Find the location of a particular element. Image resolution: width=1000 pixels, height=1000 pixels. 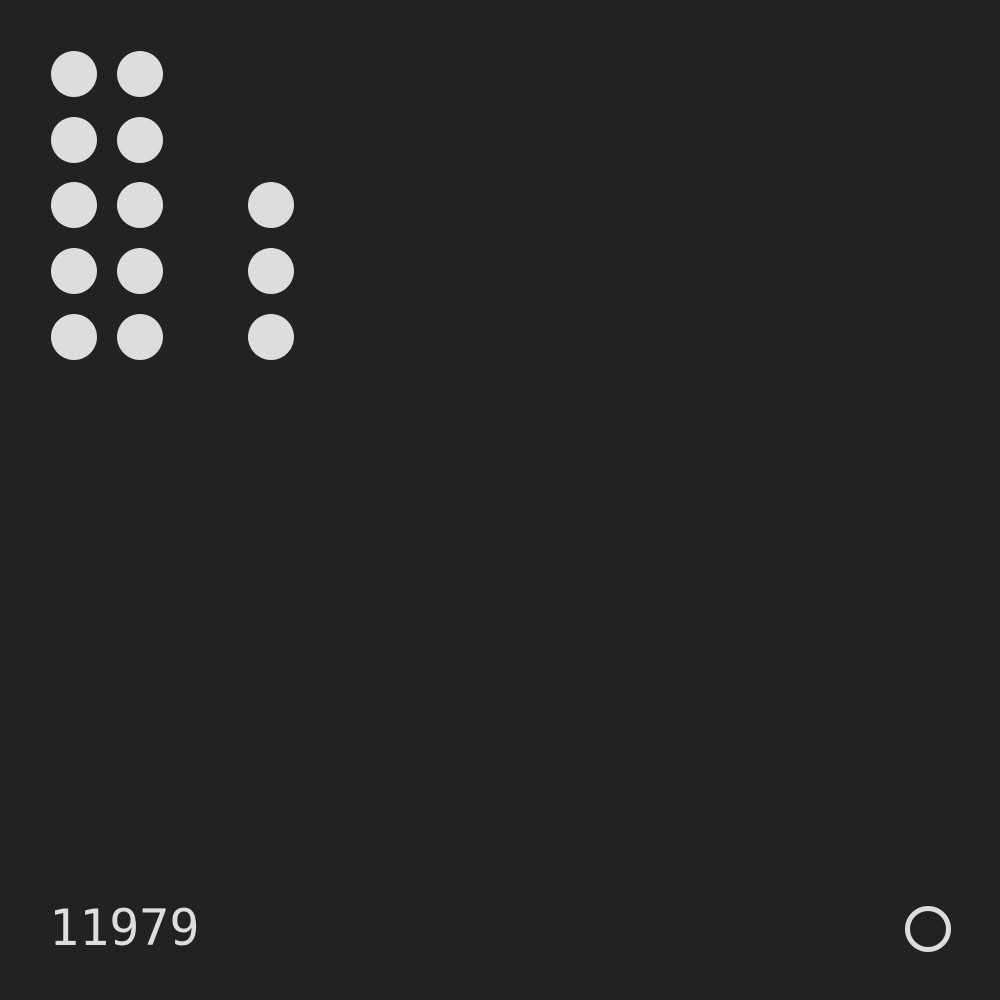

dot-r1-c1 is located at coordinates (74, 74).